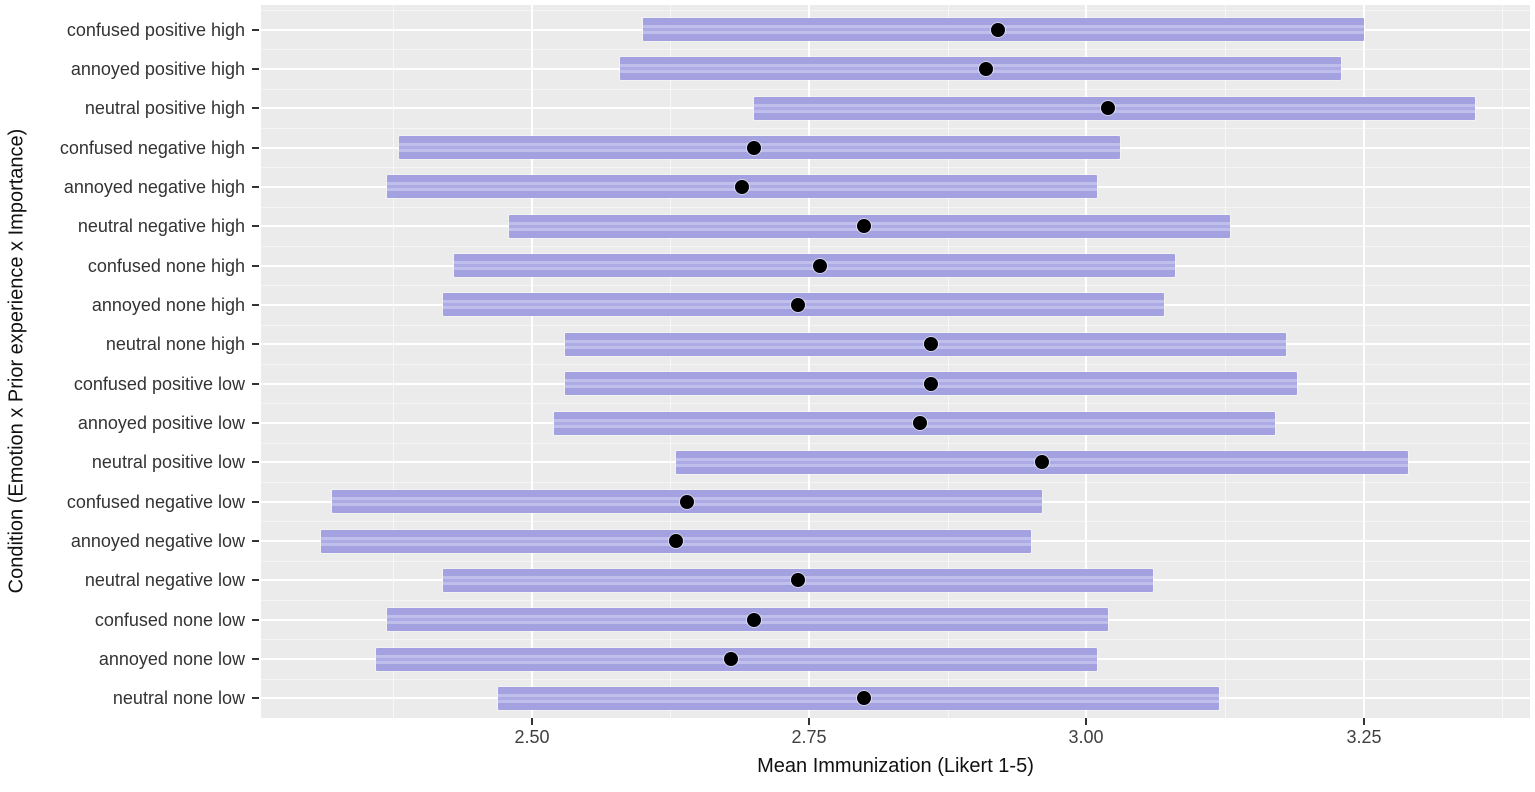  Describe the element at coordinates (171, 659) in the screenshot. I see `y-axis-label: annoyed none low` at that location.